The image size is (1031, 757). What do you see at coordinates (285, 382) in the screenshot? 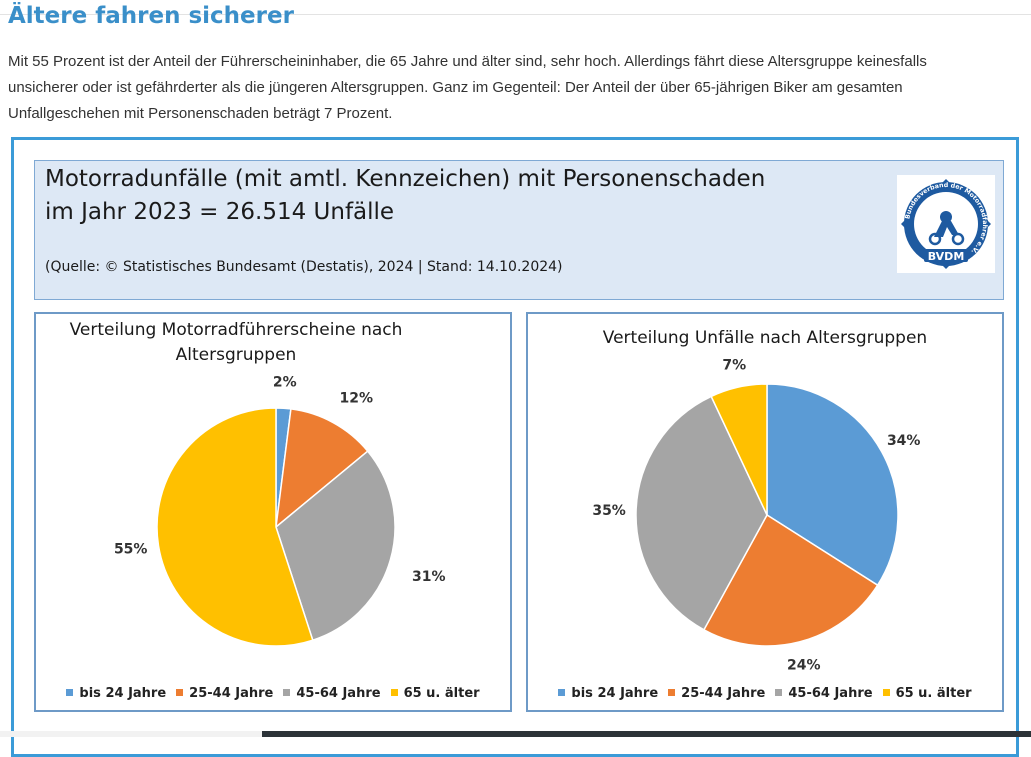
I see `pie-data-label: 2%` at bounding box center [285, 382].